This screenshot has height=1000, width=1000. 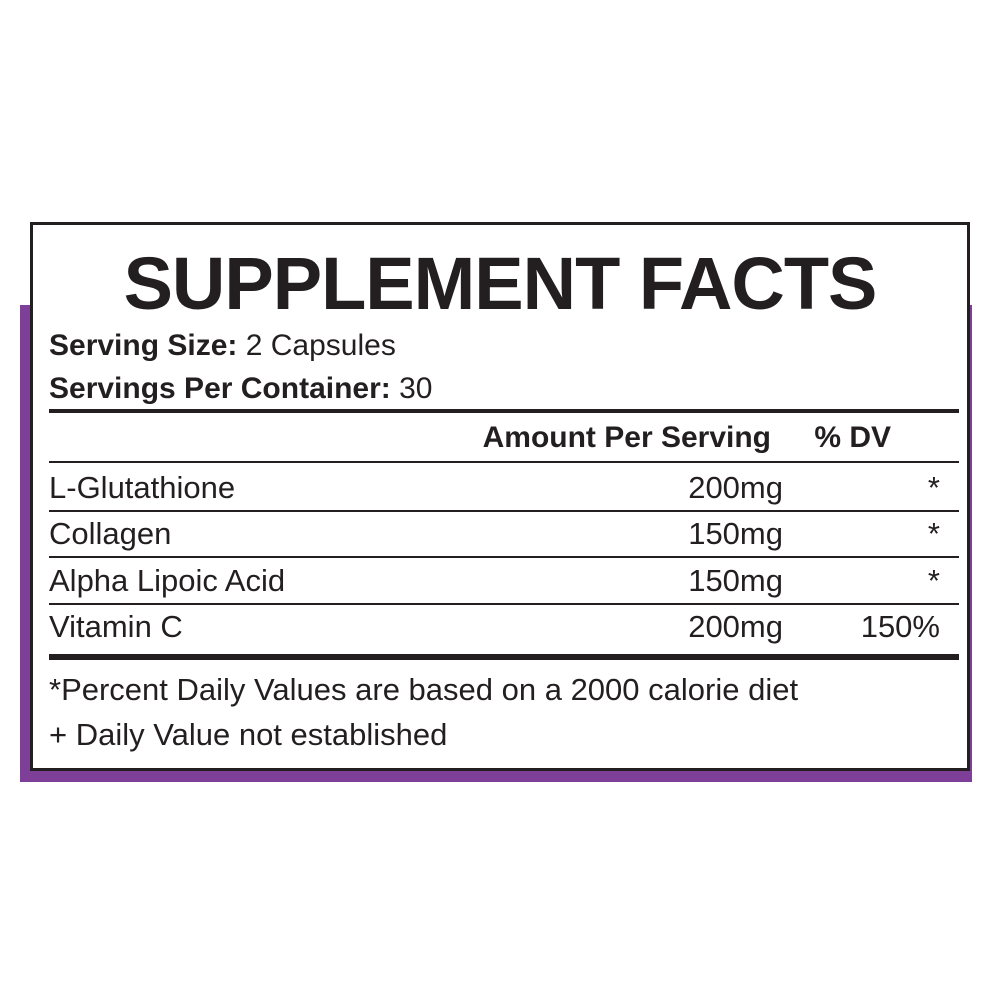 What do you see at coordinates (110, 534) in the screenshot?
I see `ingredient-name: Collagen` at bounding box center [110, 534].